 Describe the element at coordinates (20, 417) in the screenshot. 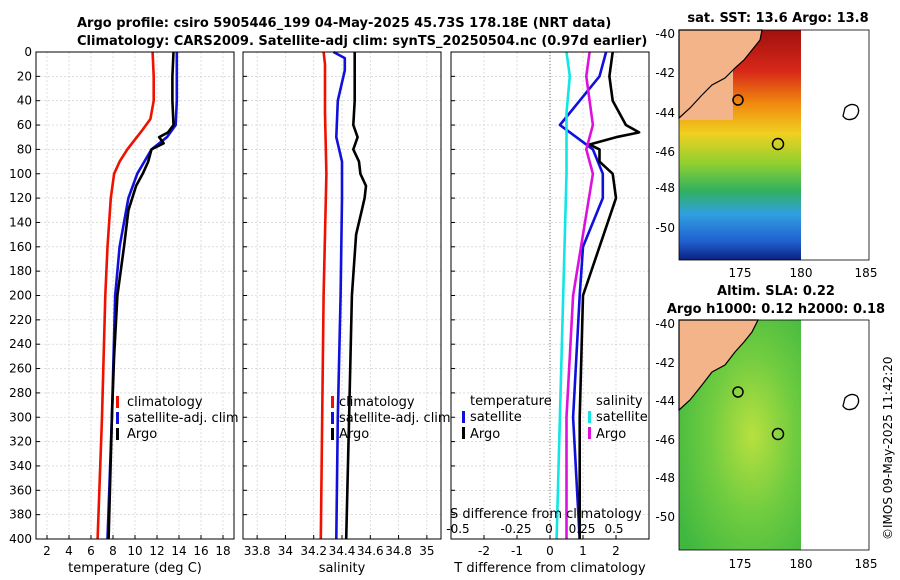

I see `y-tick-label: 300` at that location.